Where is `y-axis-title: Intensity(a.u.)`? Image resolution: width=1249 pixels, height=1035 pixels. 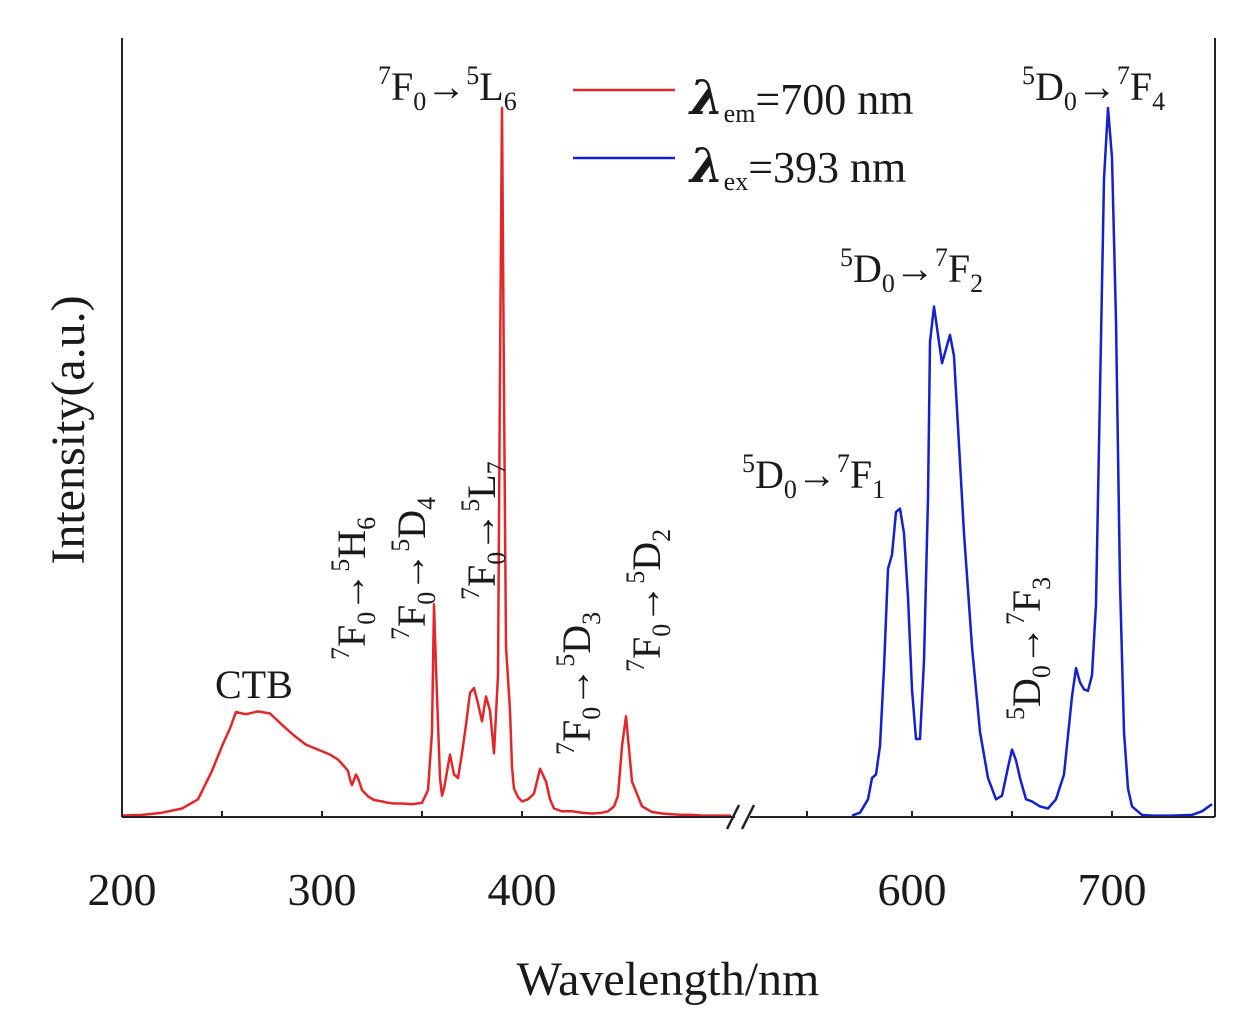 y-axis-title: Intensity(a.u.) is located at coordinates (68, 429).